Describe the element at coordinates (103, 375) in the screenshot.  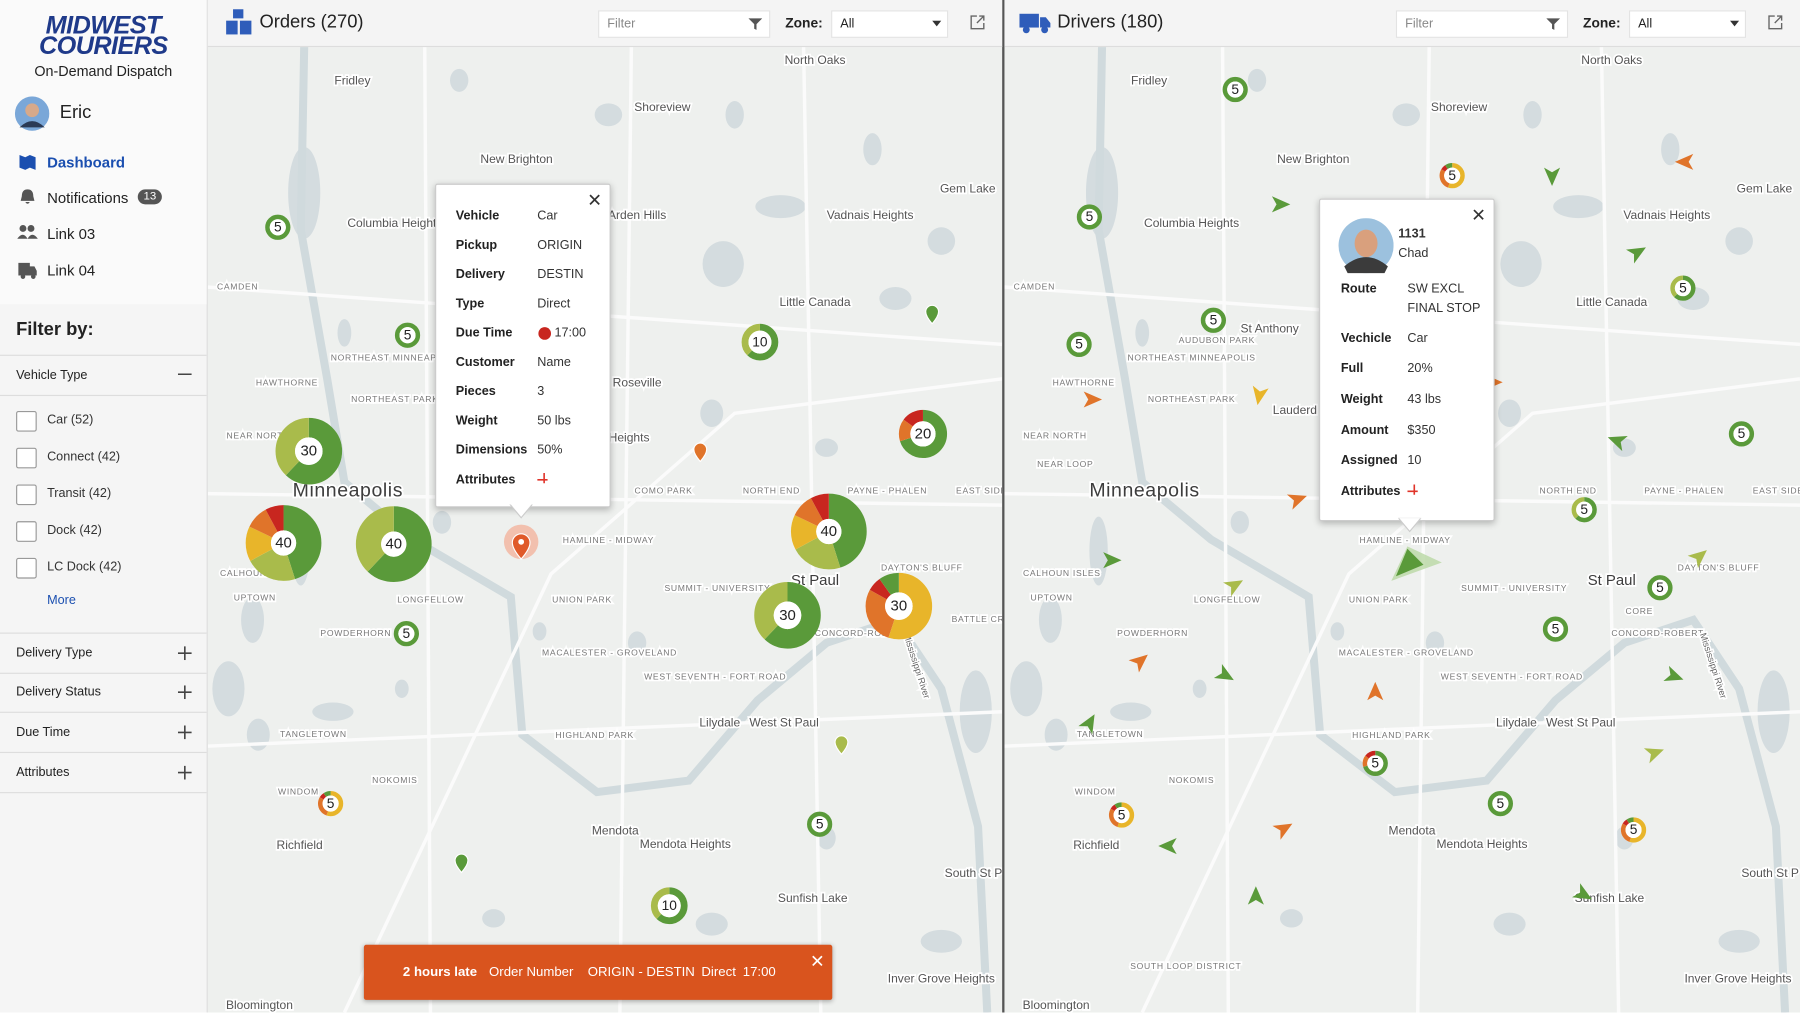
I see `filter-section: Vehicle Type` at that location.